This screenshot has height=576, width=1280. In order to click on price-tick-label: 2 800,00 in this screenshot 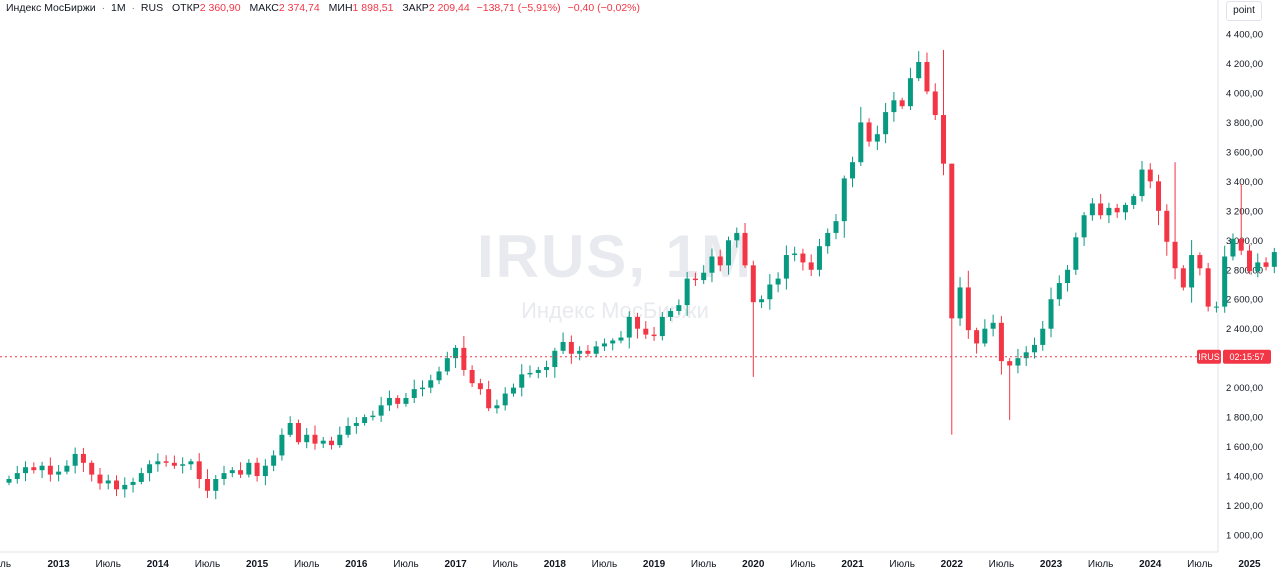, I will do `click(1244, 270)`.